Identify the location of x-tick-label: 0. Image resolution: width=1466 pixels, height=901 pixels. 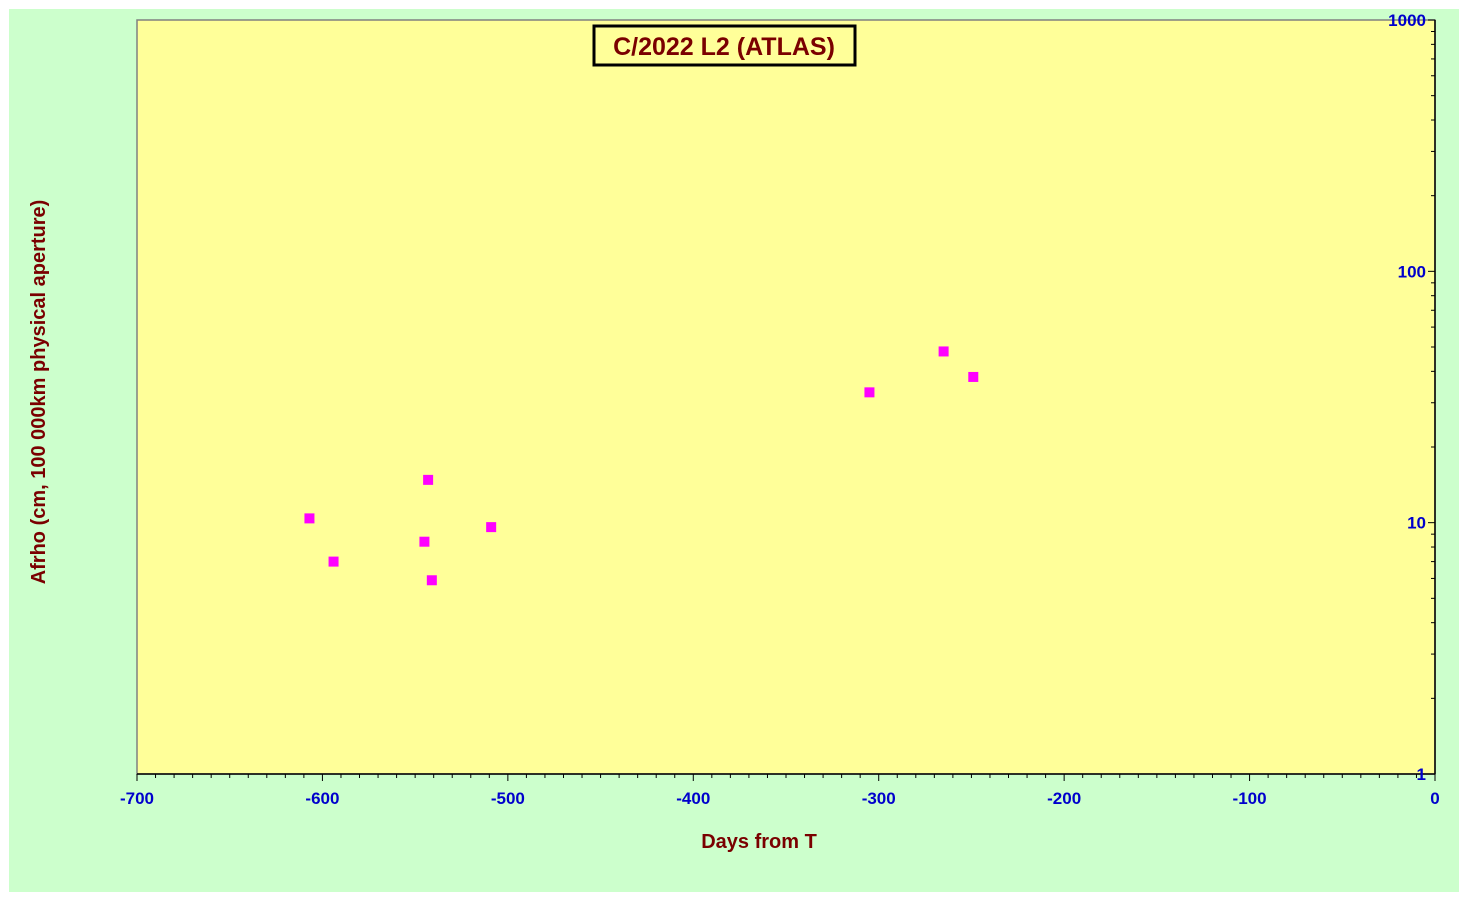
(1434, 798).